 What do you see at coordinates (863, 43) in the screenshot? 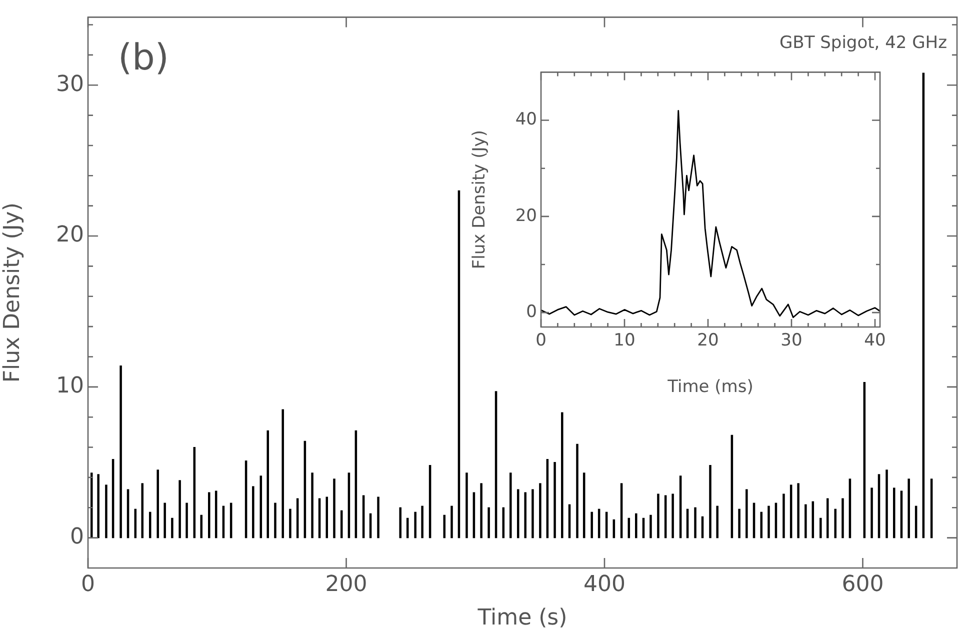
I see `annotation: GBT Spigot, 42 GHz` at bounding box center [863, 43].